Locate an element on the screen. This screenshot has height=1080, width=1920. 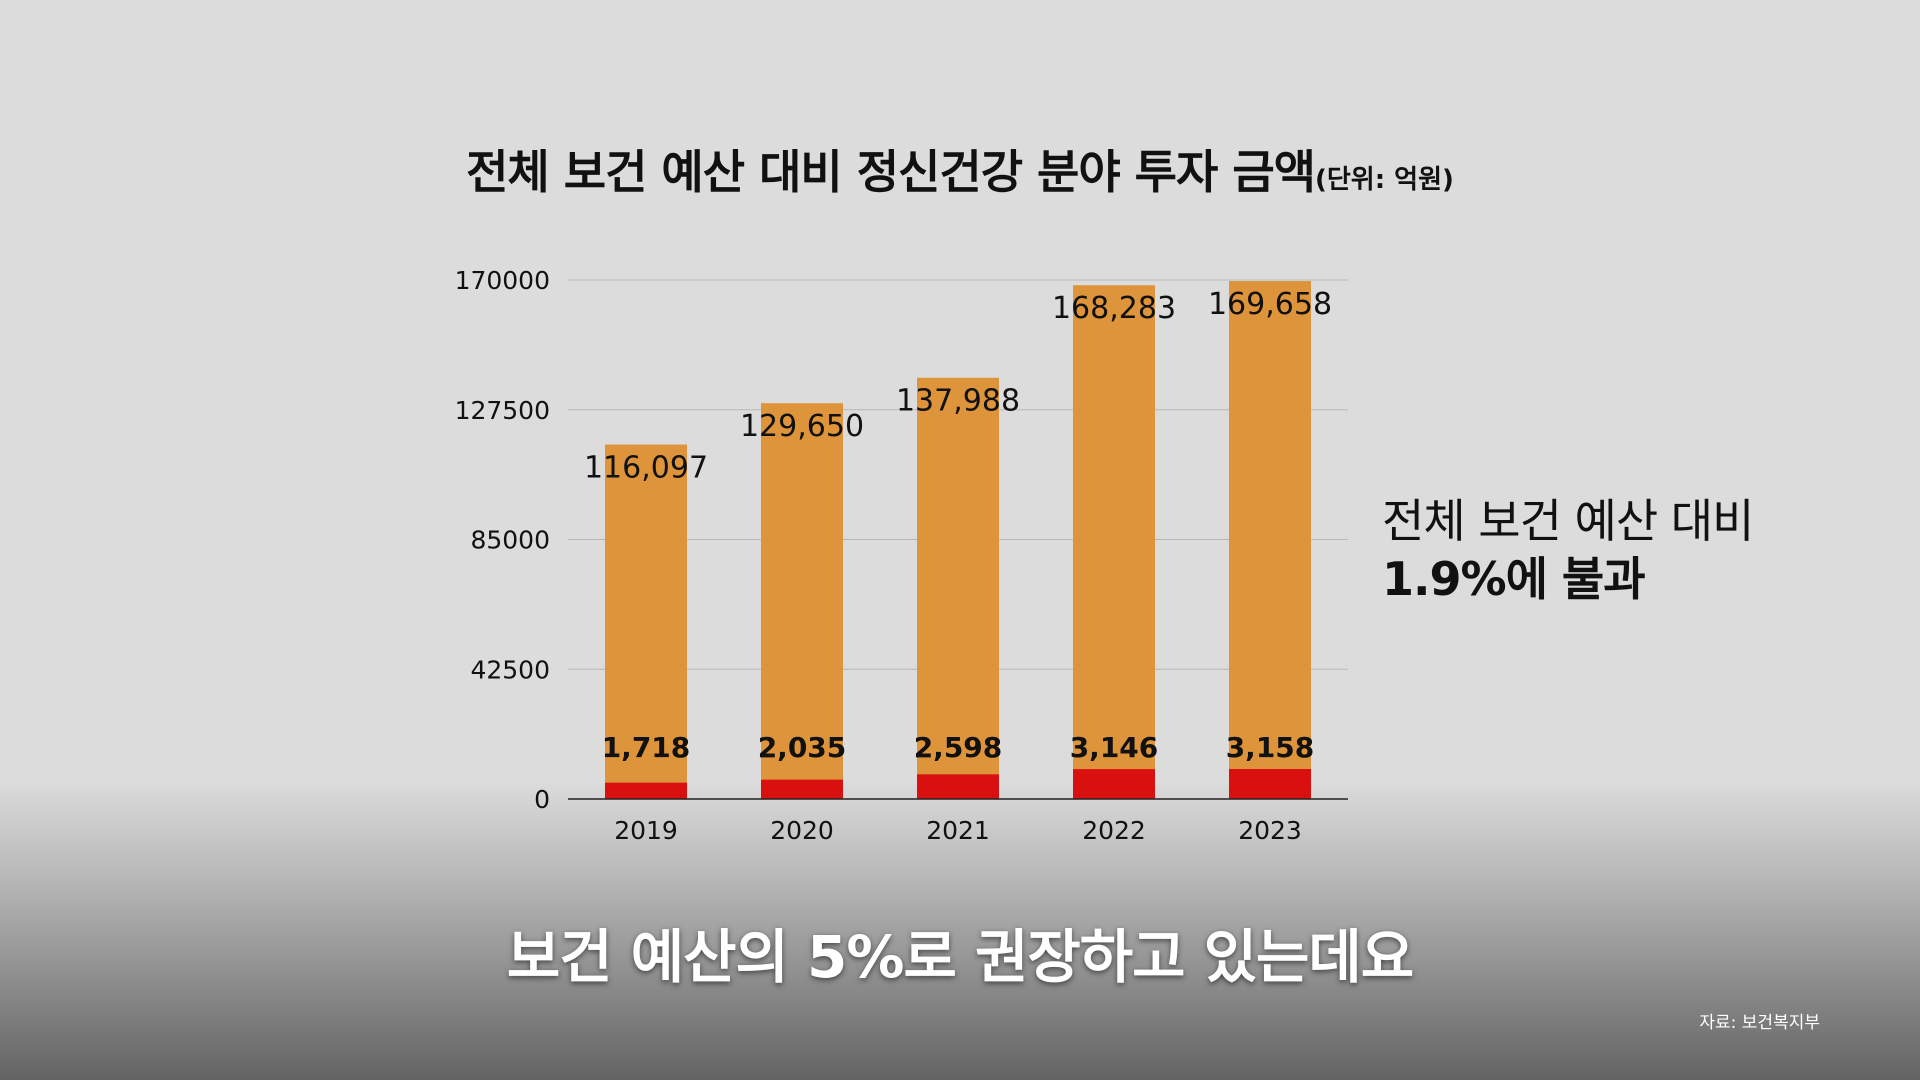
chart-title-unit: (단위: 억원) is located at coordinates (1384, 180).